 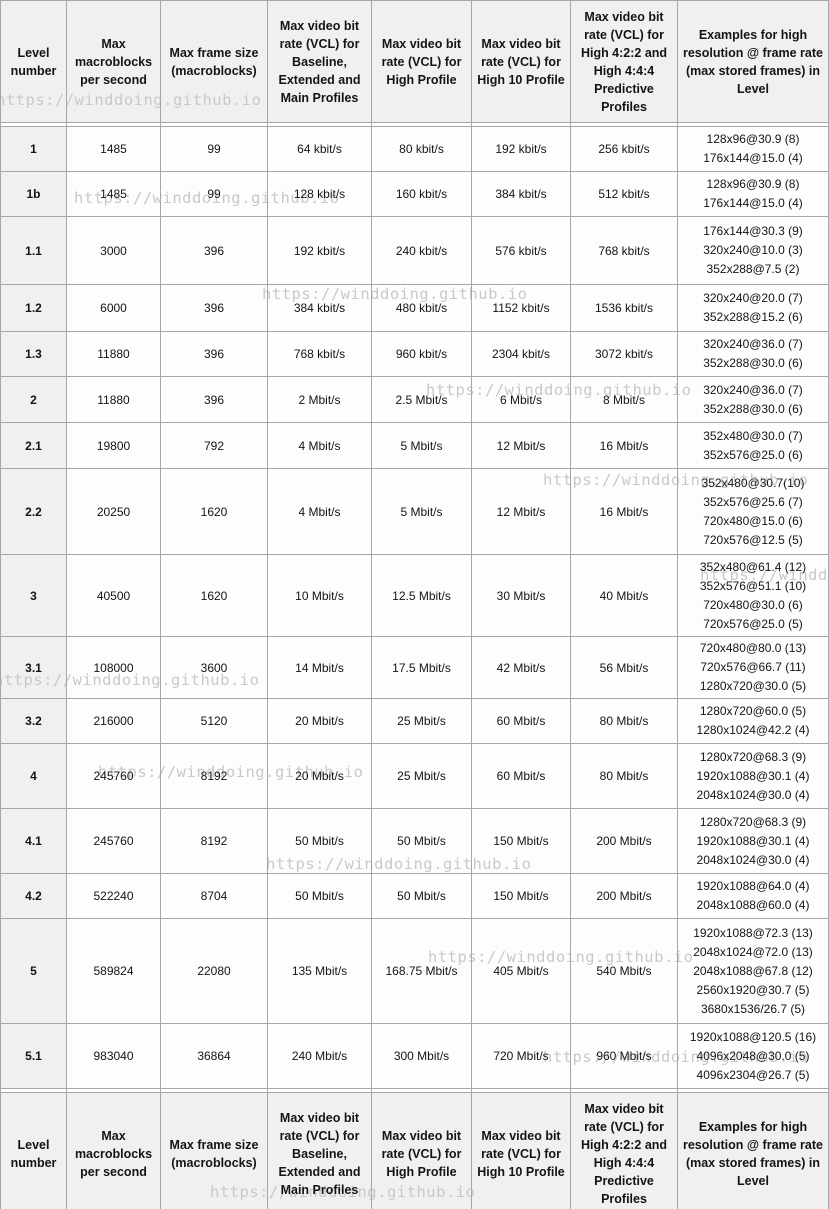 What do you see at coordinates (113, 667) in the screenshot?
I see `data-cell-col-1: 108000` at bounding box center [113, 667].